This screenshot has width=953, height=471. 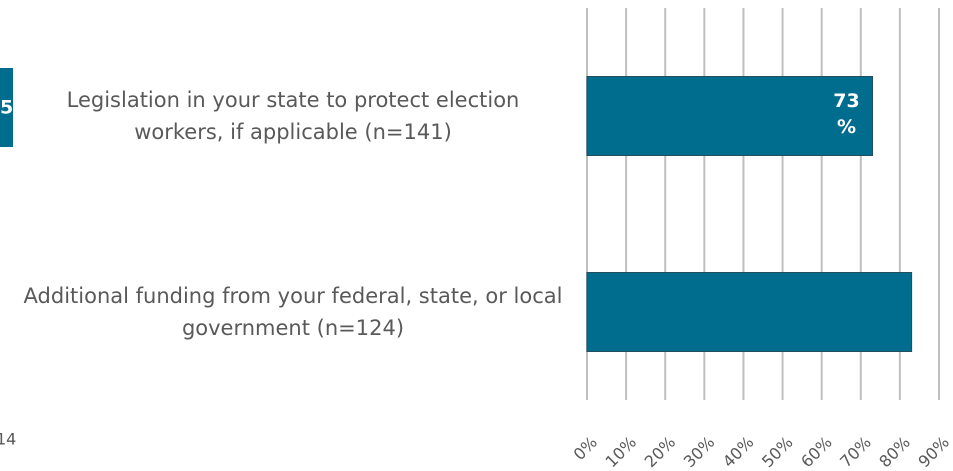 What do you see at coordinates (816, 452) in the screenshot?
I see `x-tick-label: 60%` at bounding box center [816, 452].